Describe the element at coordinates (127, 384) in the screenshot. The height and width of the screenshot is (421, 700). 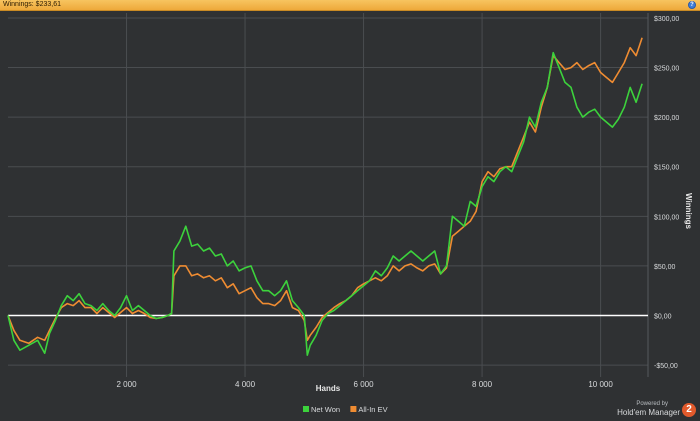
I see `x-tick-label: 2 000` at that location.